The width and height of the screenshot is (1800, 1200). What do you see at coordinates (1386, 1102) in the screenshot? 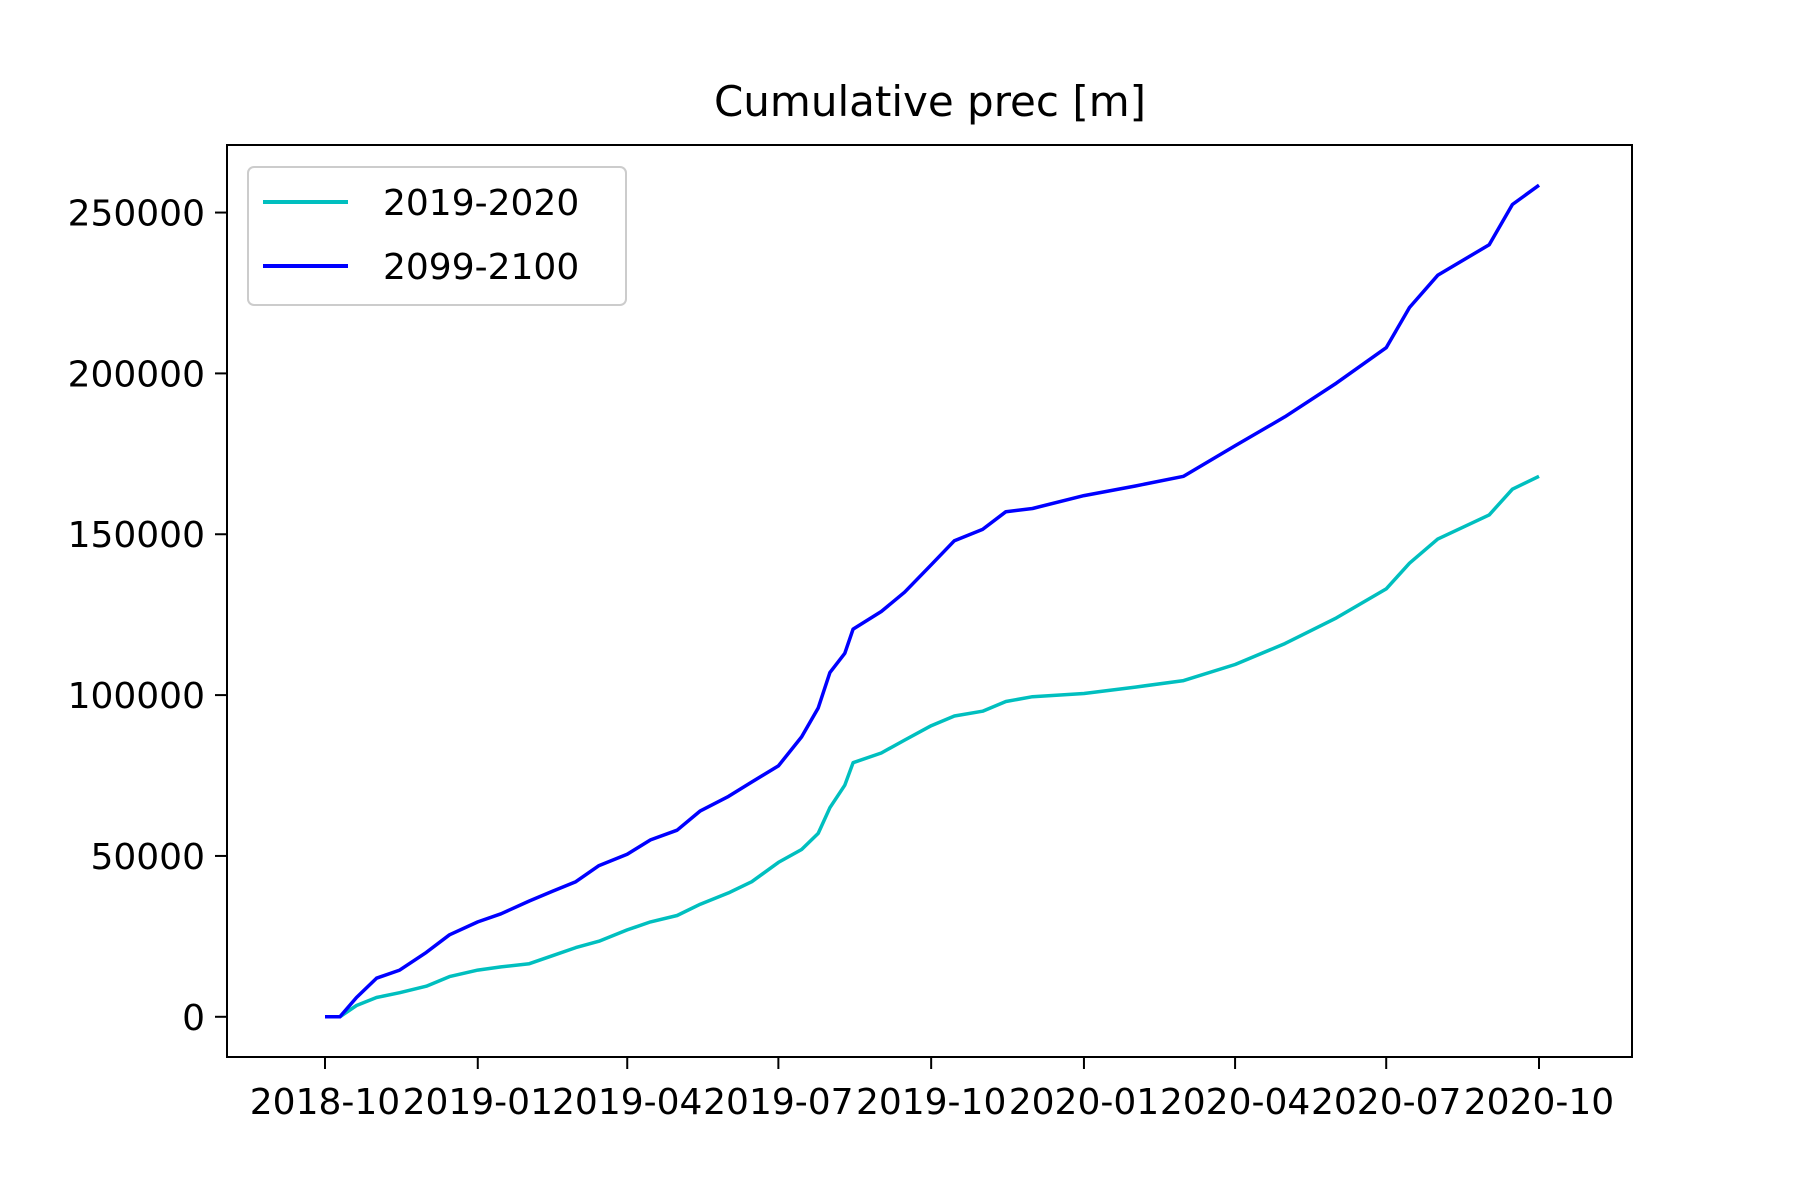
I see `x-tick-label: 2020-07` at bounding box center [1386, 1102].